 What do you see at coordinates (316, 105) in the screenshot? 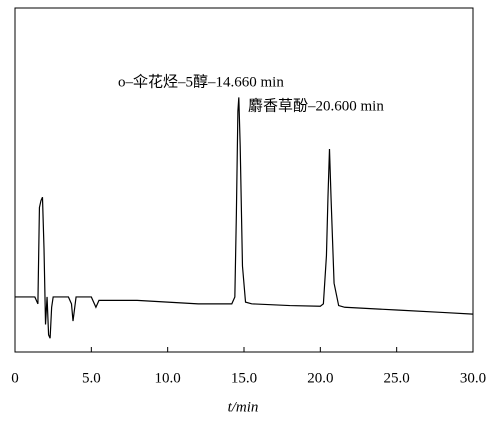
I see `peak-annotation: 麝香草酚–20.600 min` at bounding box center [316, 105].